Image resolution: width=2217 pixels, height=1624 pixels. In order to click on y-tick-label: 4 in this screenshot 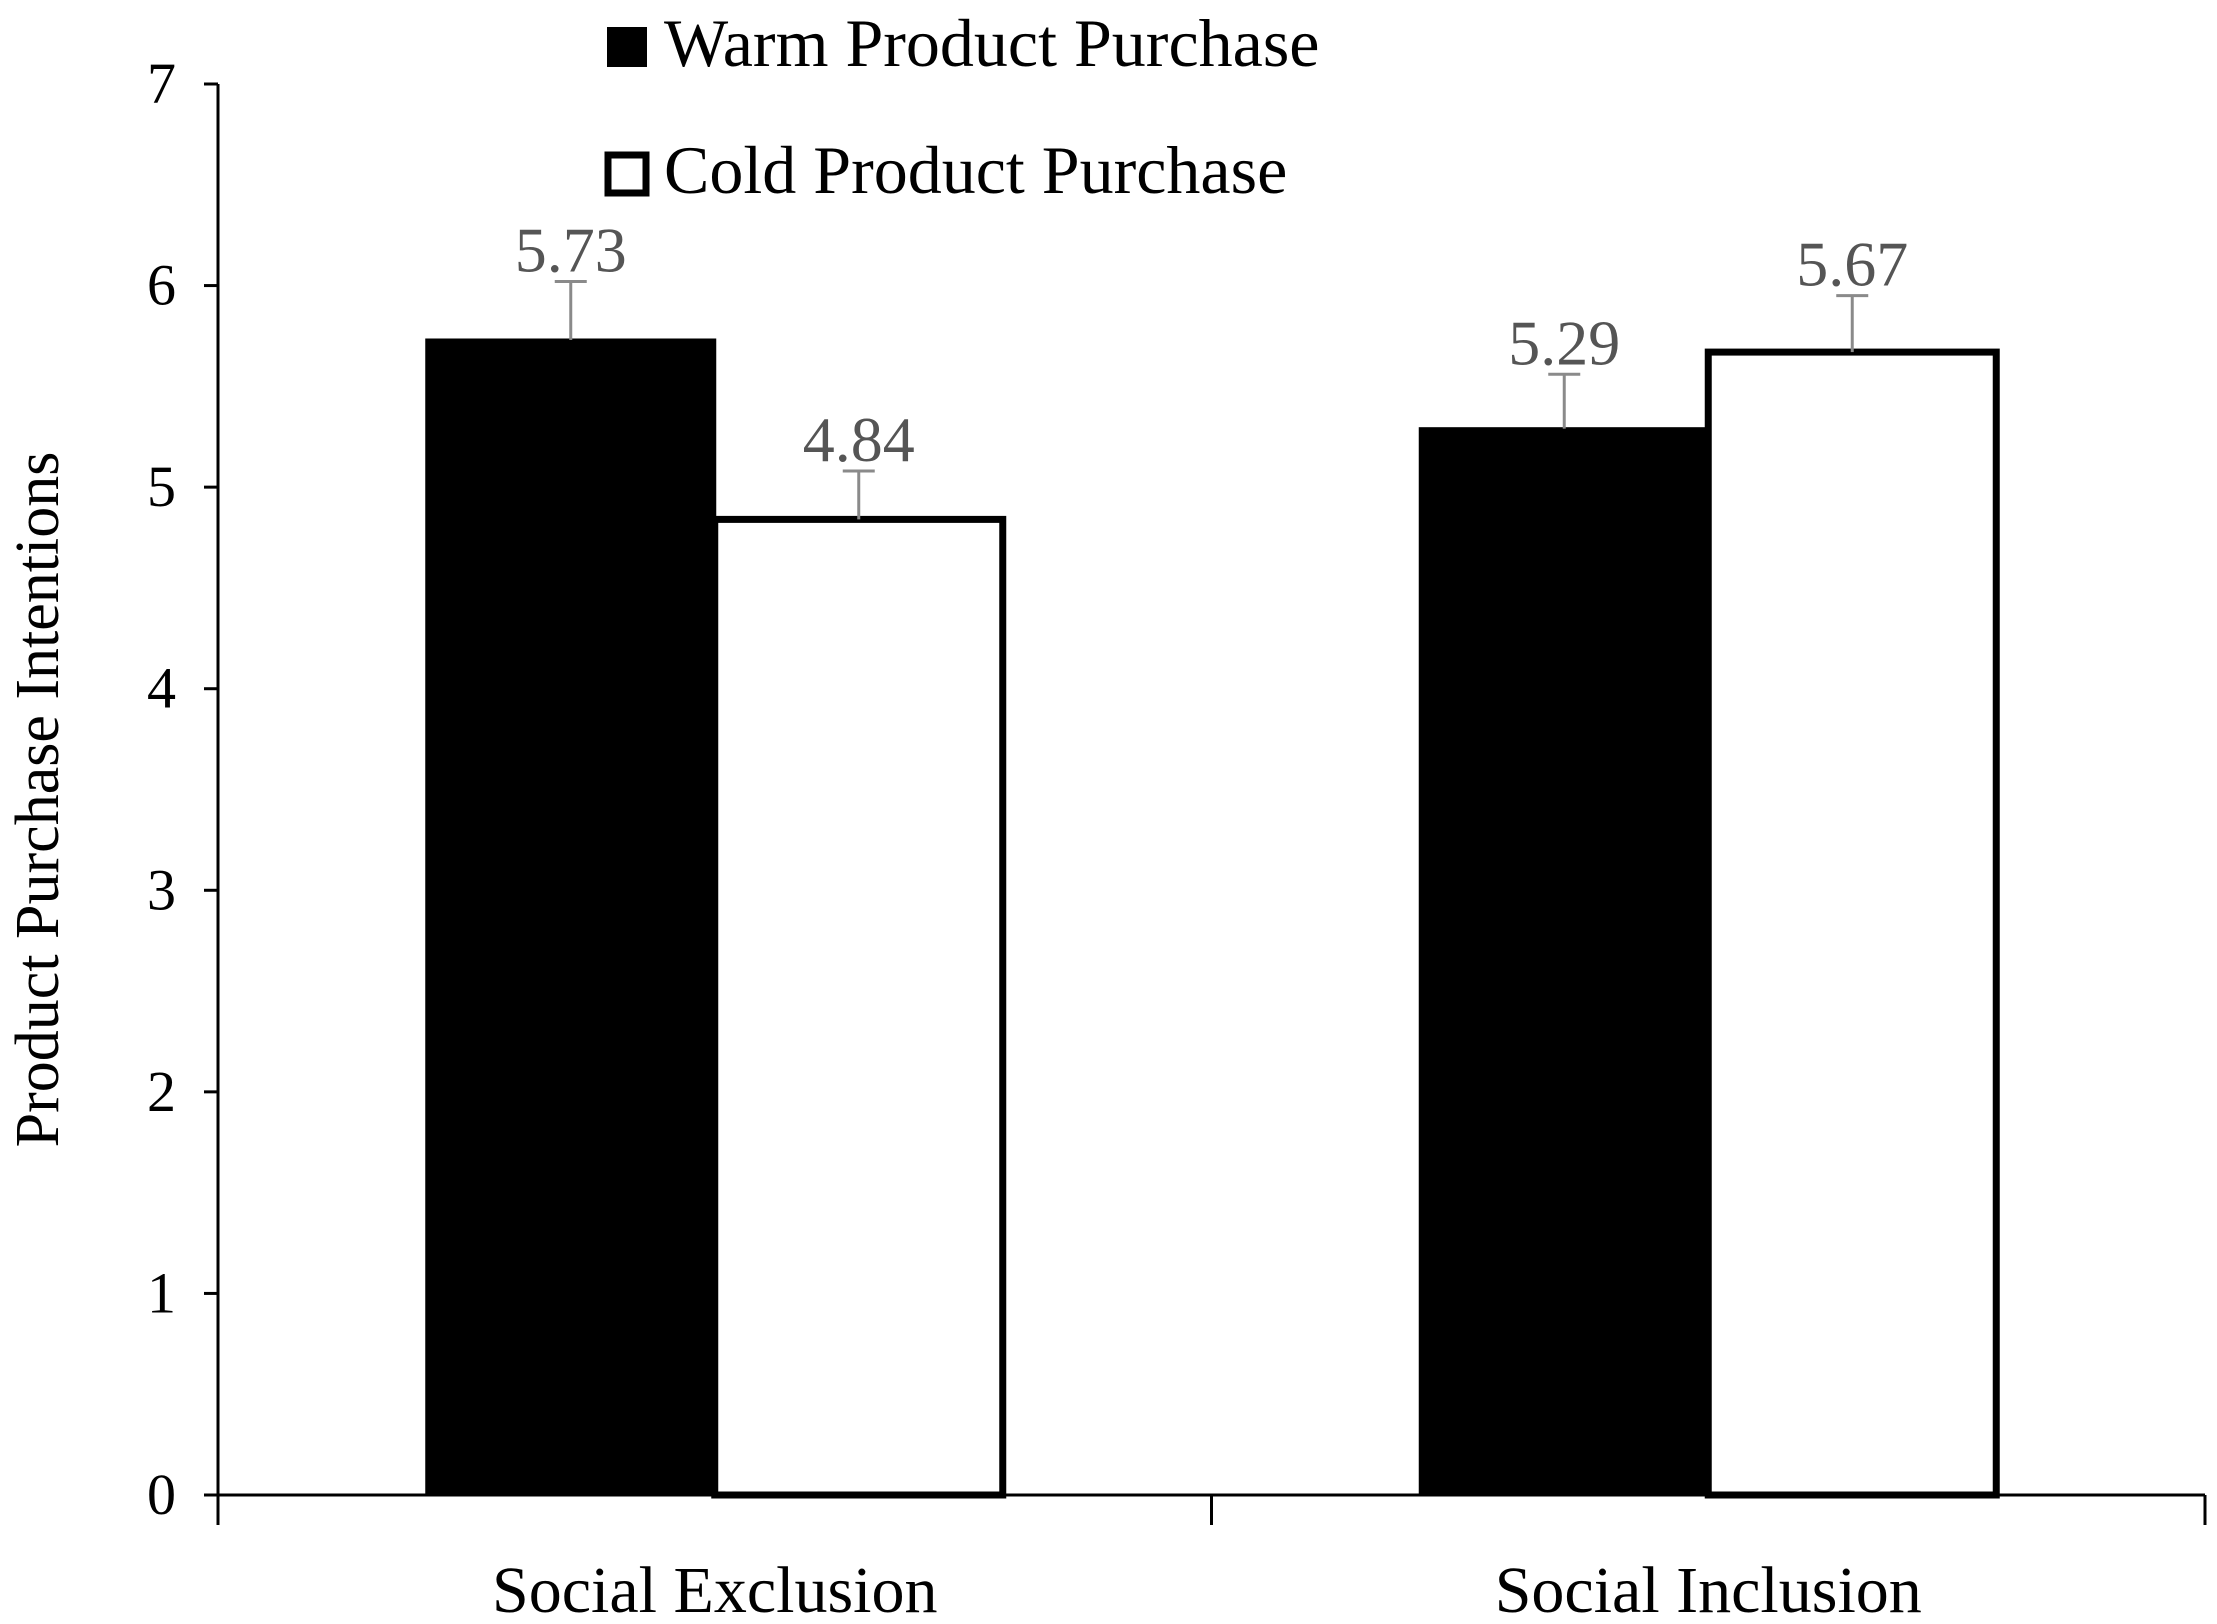, I will do `click(161, 688)`.